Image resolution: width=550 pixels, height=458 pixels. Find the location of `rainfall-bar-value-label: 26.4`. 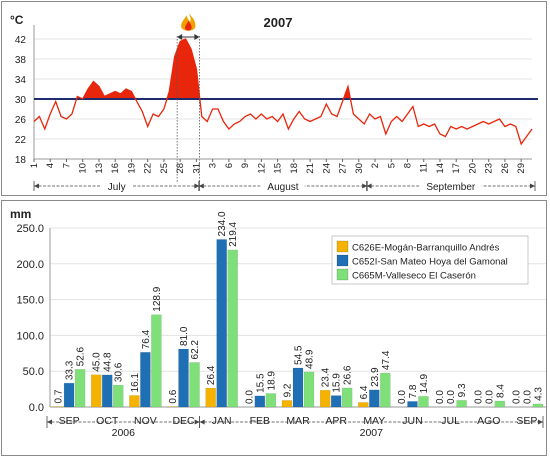

rainfall-bar-value-label: 26.4 is located at coordinates (211, 375).